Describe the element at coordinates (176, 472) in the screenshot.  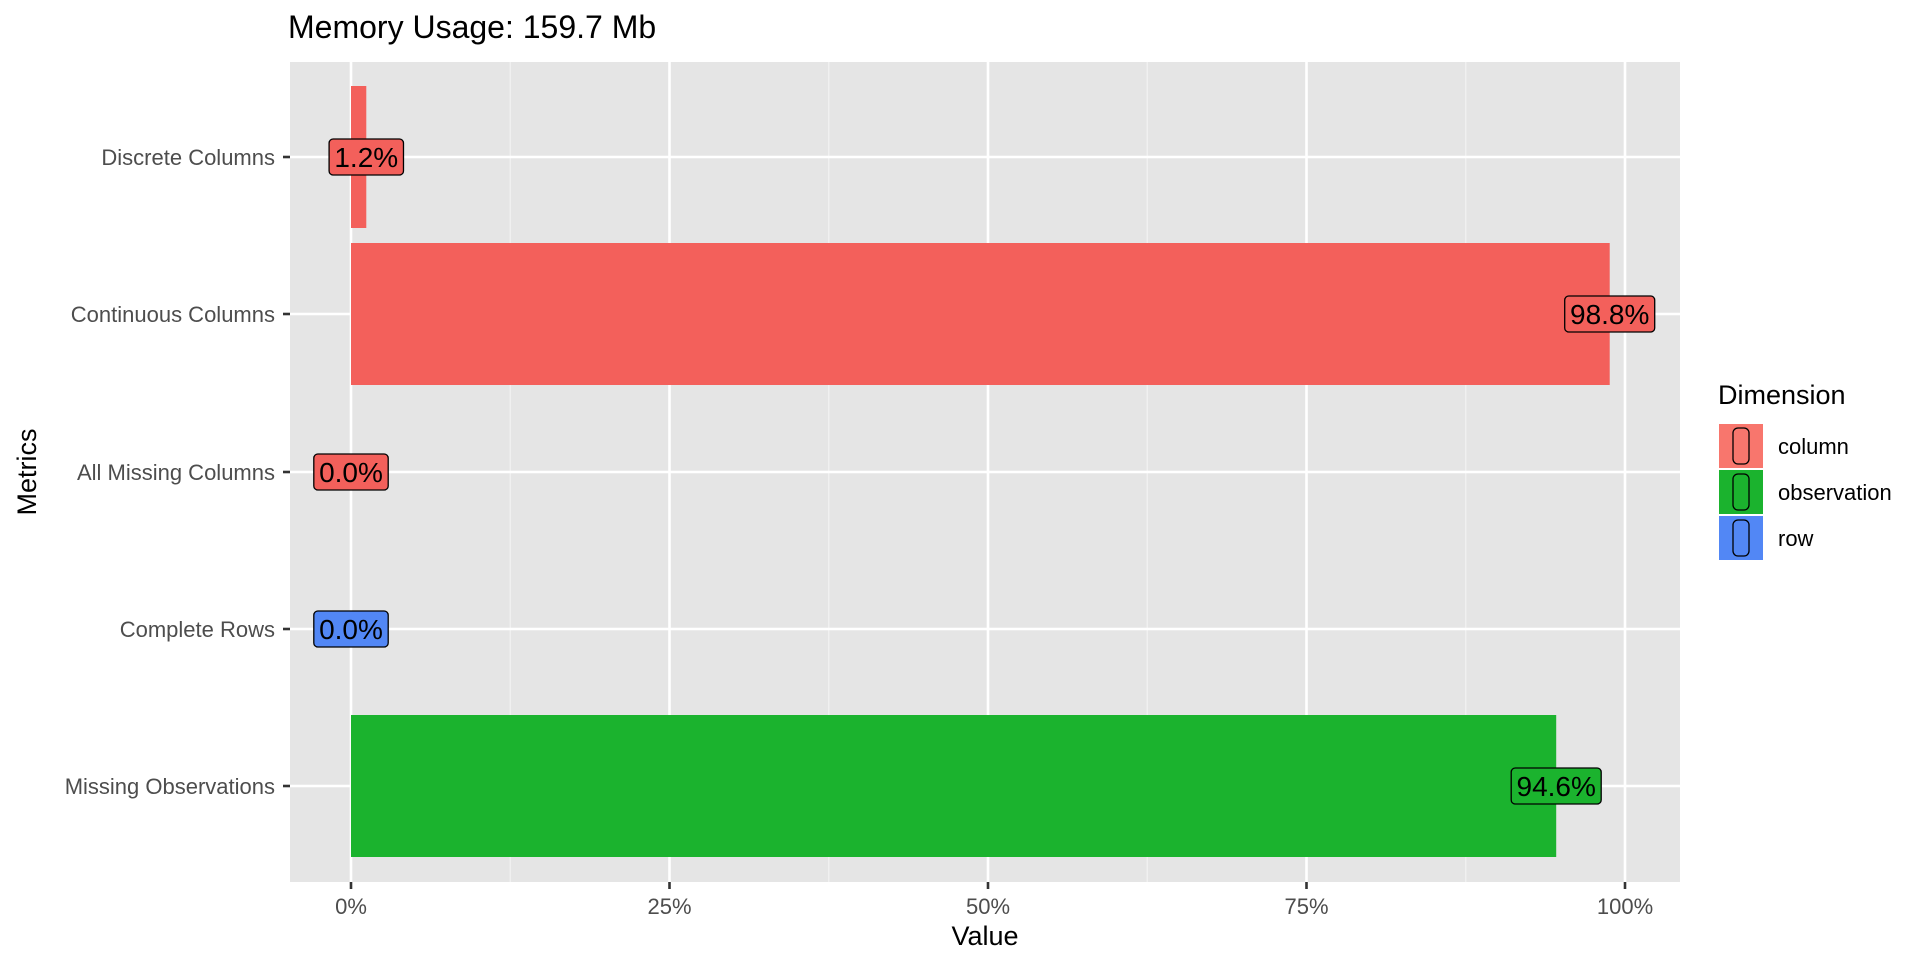
I see `category-label: All Missing Columns` at that location.